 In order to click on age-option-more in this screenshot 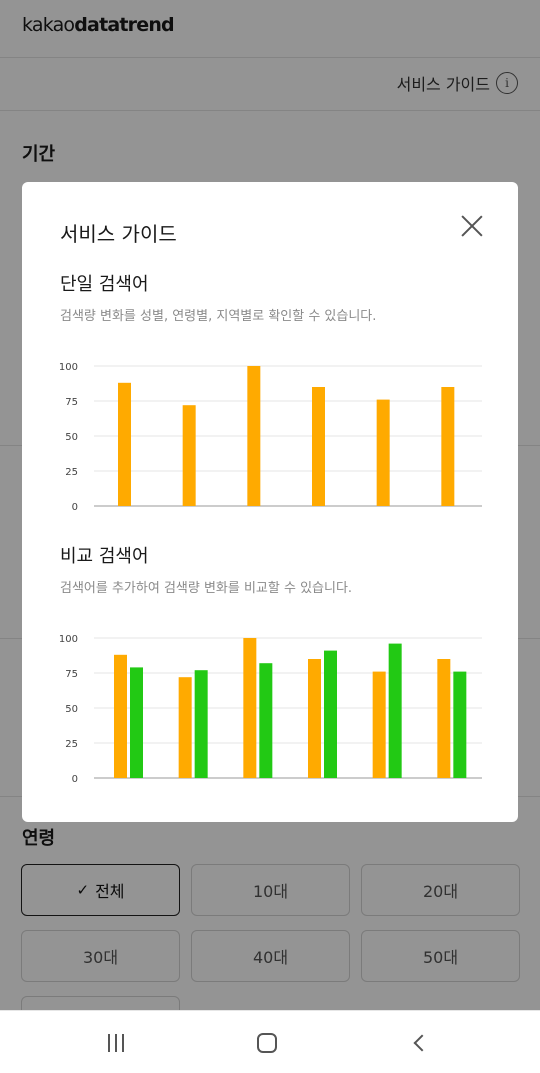, I will do `click(100, 1003)`.